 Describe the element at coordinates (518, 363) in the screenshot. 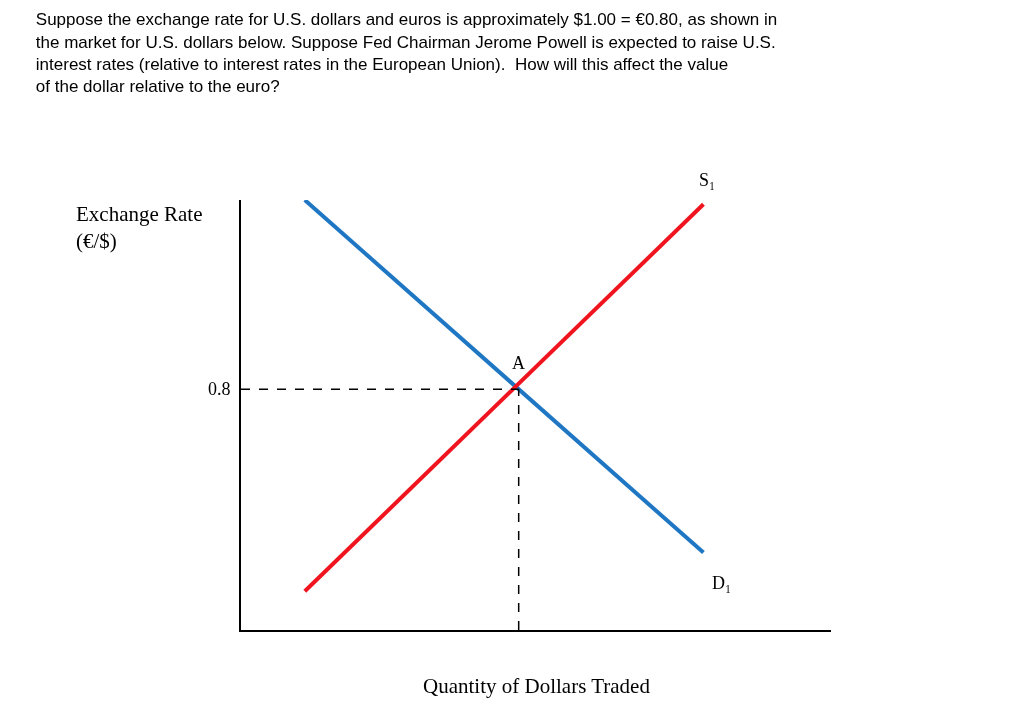

I see `annotation: A` at that location.